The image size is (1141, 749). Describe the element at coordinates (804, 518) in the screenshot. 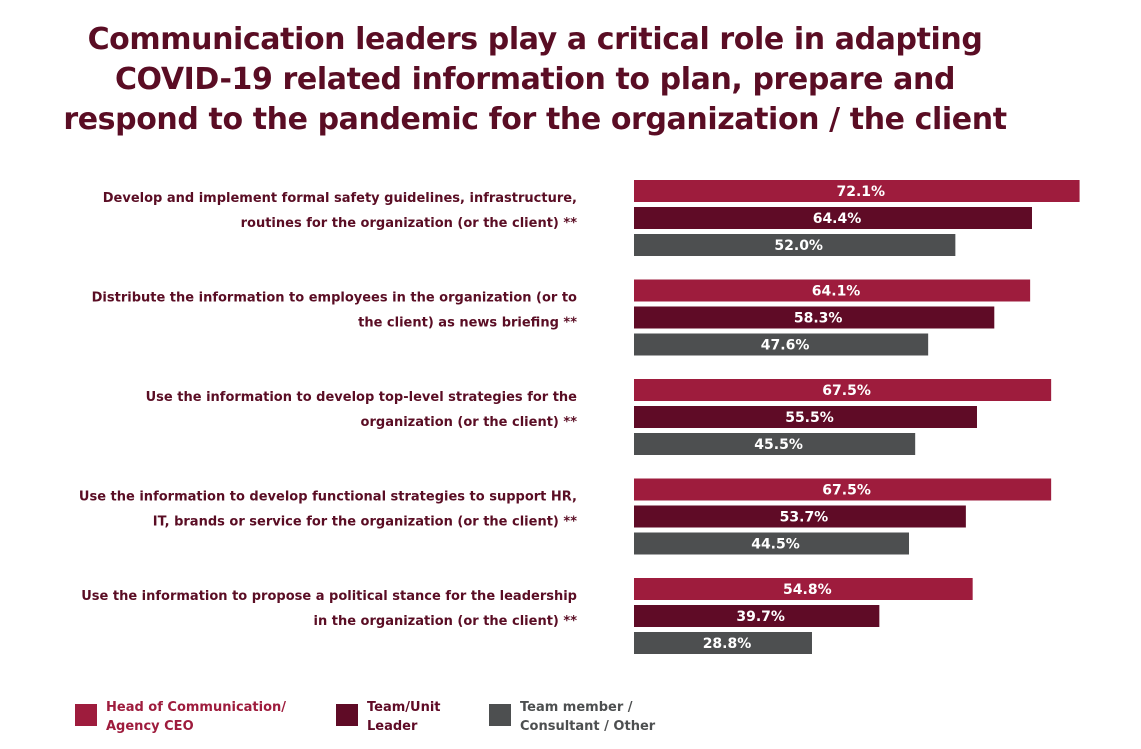

I see `bar-value-label: 53.7%` at that location.